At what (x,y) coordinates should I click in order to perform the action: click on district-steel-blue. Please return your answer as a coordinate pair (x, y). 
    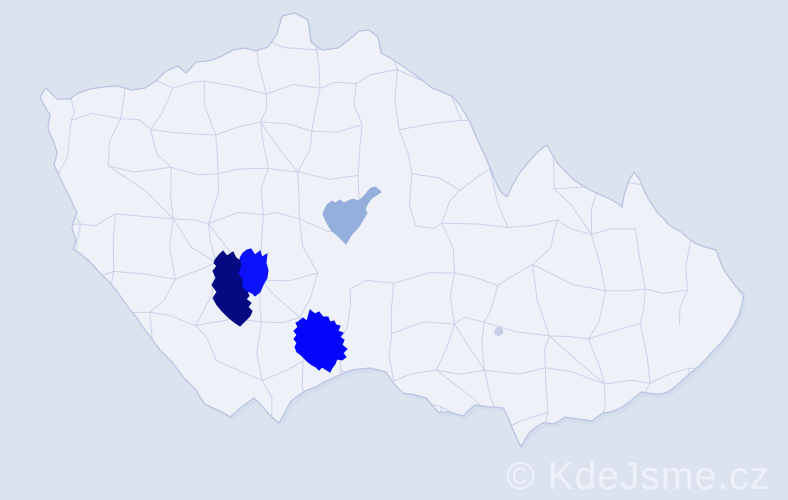
    Looking at the image, I should click on (352, 215).